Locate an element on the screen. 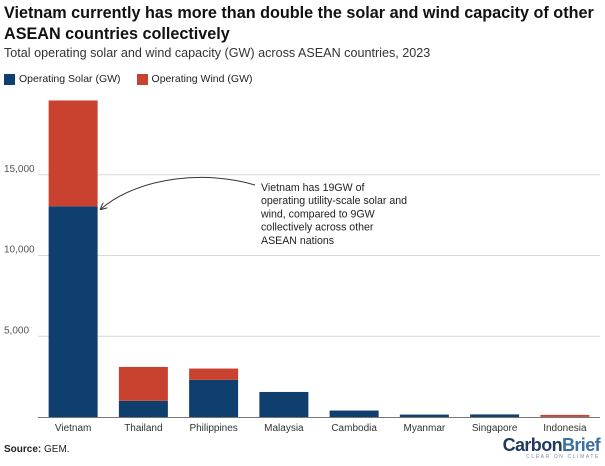 This screenshot has height=466, width=605. source-label: Source: is located at coordinates (23, 449).